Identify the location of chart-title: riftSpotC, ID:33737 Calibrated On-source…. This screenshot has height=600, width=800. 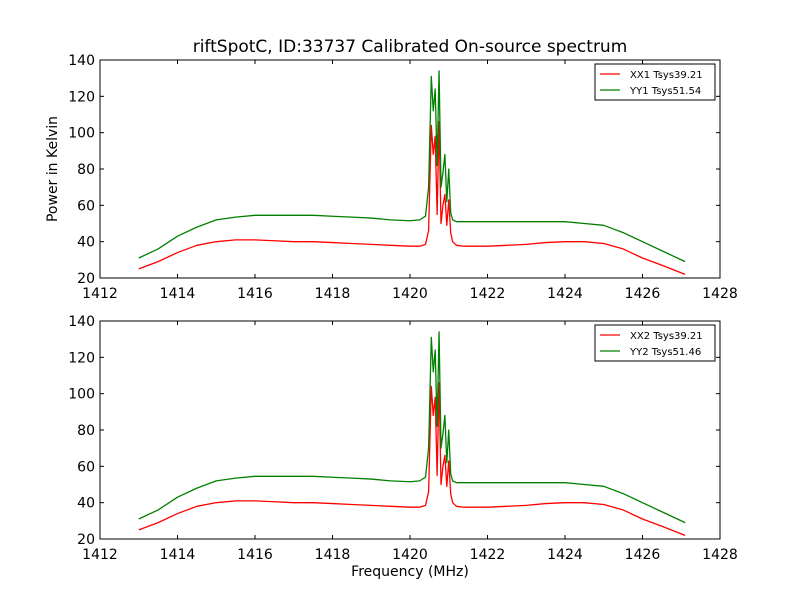
(410, 47).